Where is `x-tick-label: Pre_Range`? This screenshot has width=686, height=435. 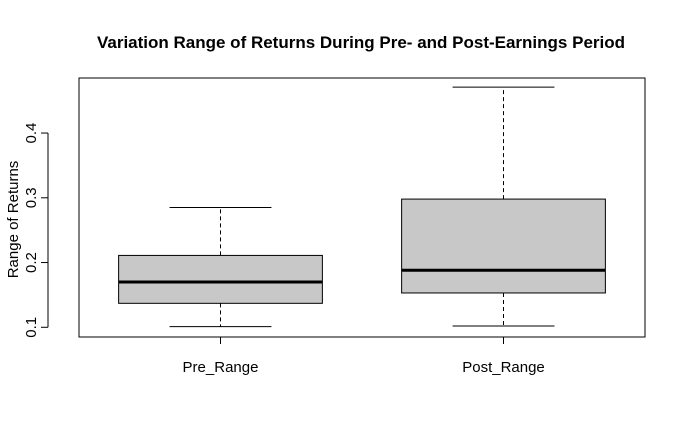
x-tick-label: Pre_Range is located at coordinates (221, 367).